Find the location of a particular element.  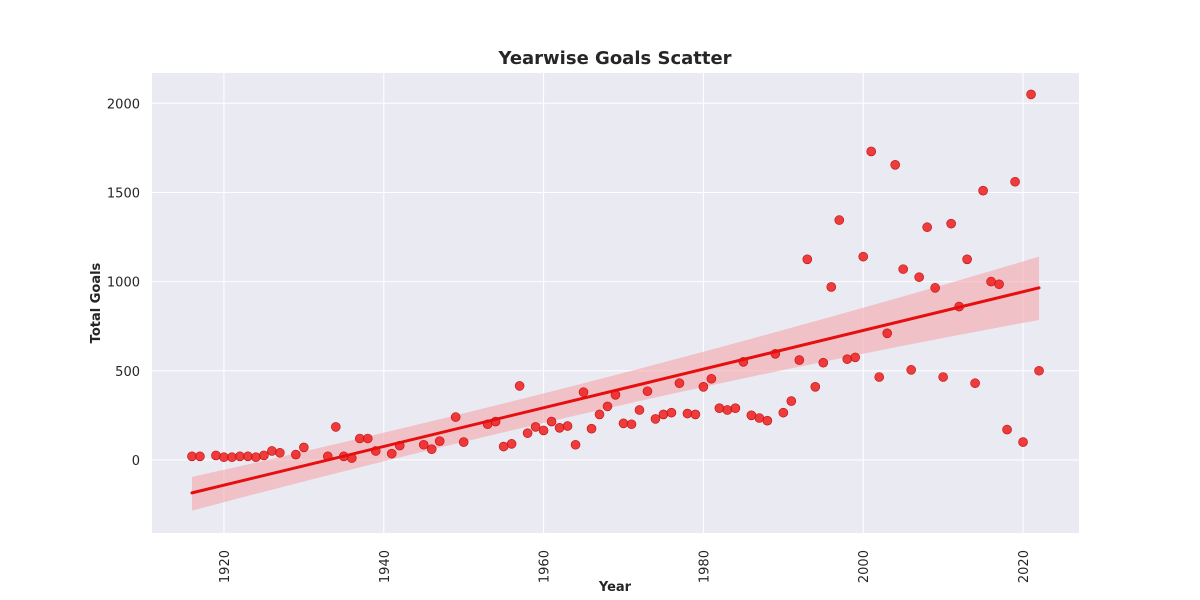

y-tick-label: 1500 is located at coordinates (123, 193).